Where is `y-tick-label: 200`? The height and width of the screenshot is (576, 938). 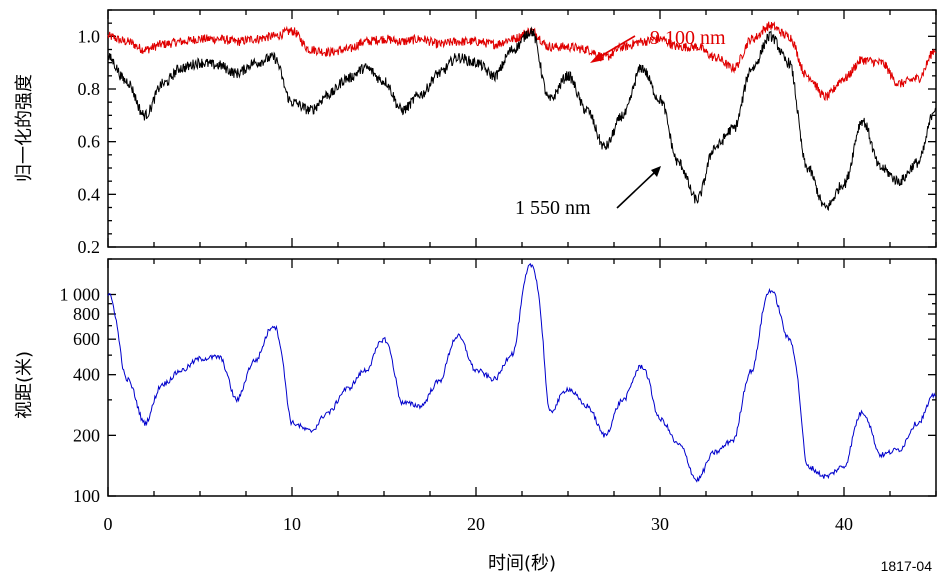
y-tick-label: 200 is located at coordinates (86, 435).